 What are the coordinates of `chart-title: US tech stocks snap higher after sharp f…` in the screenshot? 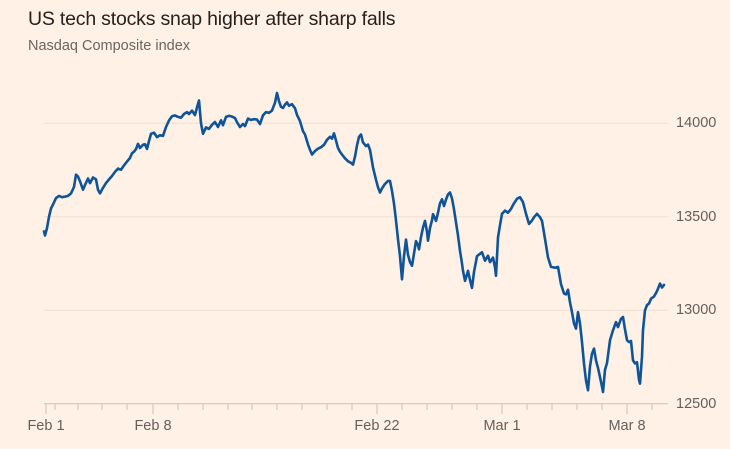 It's located at (212, 19).